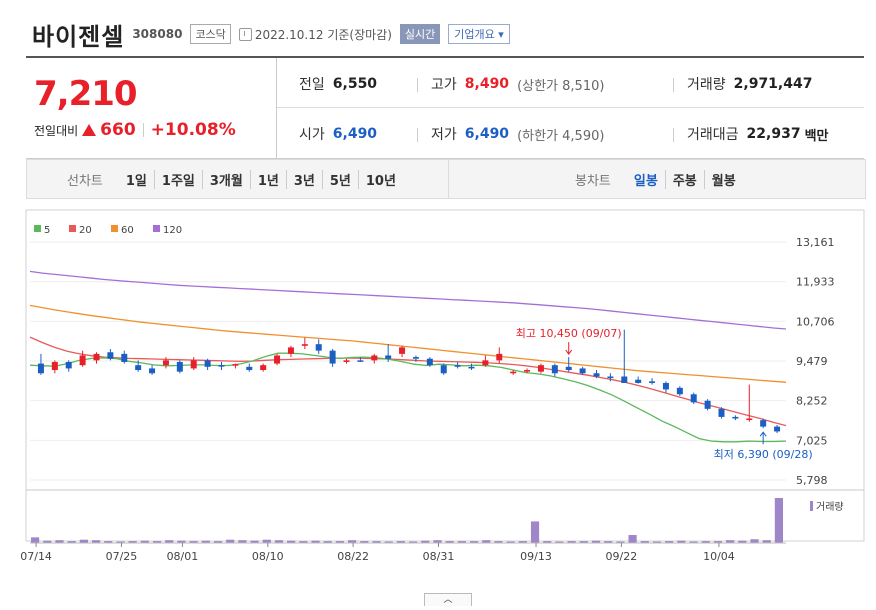 The height and width of the screenshot is (610, 876). Describe the element at coordinates (487, 84) in the screenshot. I see `high-value: 8,490` at that location.